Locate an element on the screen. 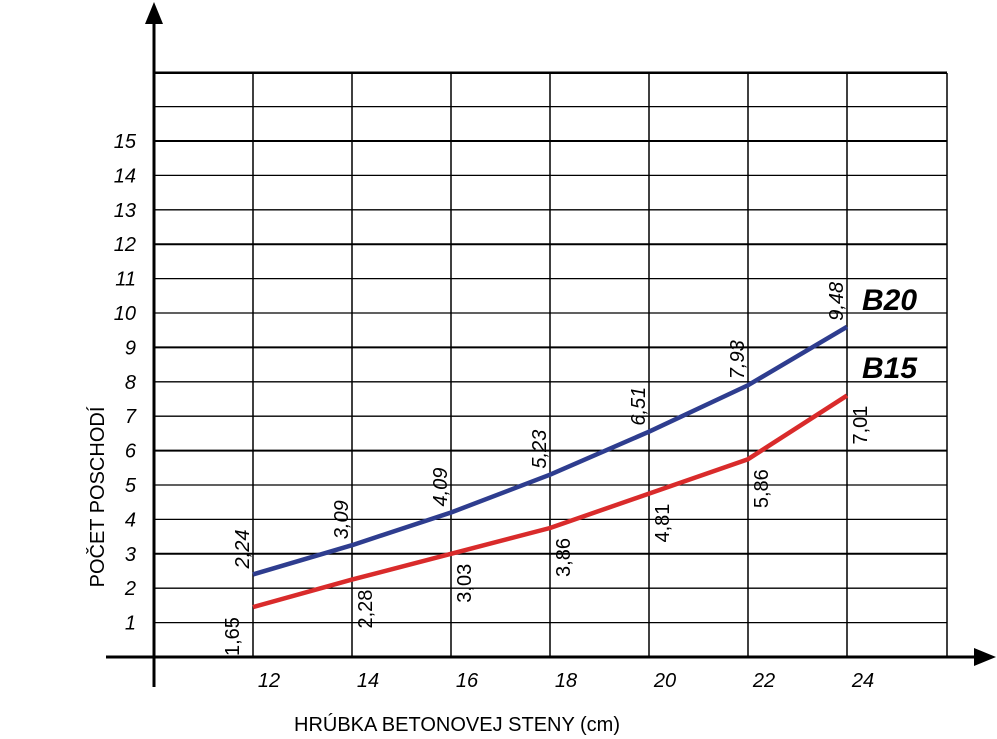 Image resolution: width=997 pixels, height=739 pixels. y-tick-label: 7 is located at coordinates (131, 417).